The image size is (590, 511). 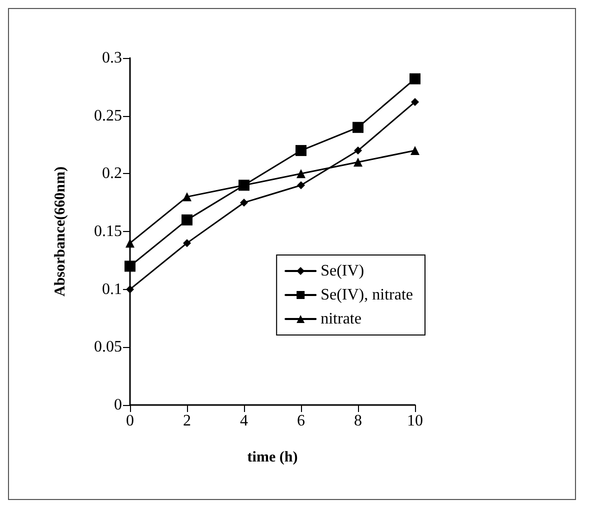 What do you see at coordinates (301, 421) in the screenshot?
I see `x-tick-label: 6` at bounding box center [301, 421].